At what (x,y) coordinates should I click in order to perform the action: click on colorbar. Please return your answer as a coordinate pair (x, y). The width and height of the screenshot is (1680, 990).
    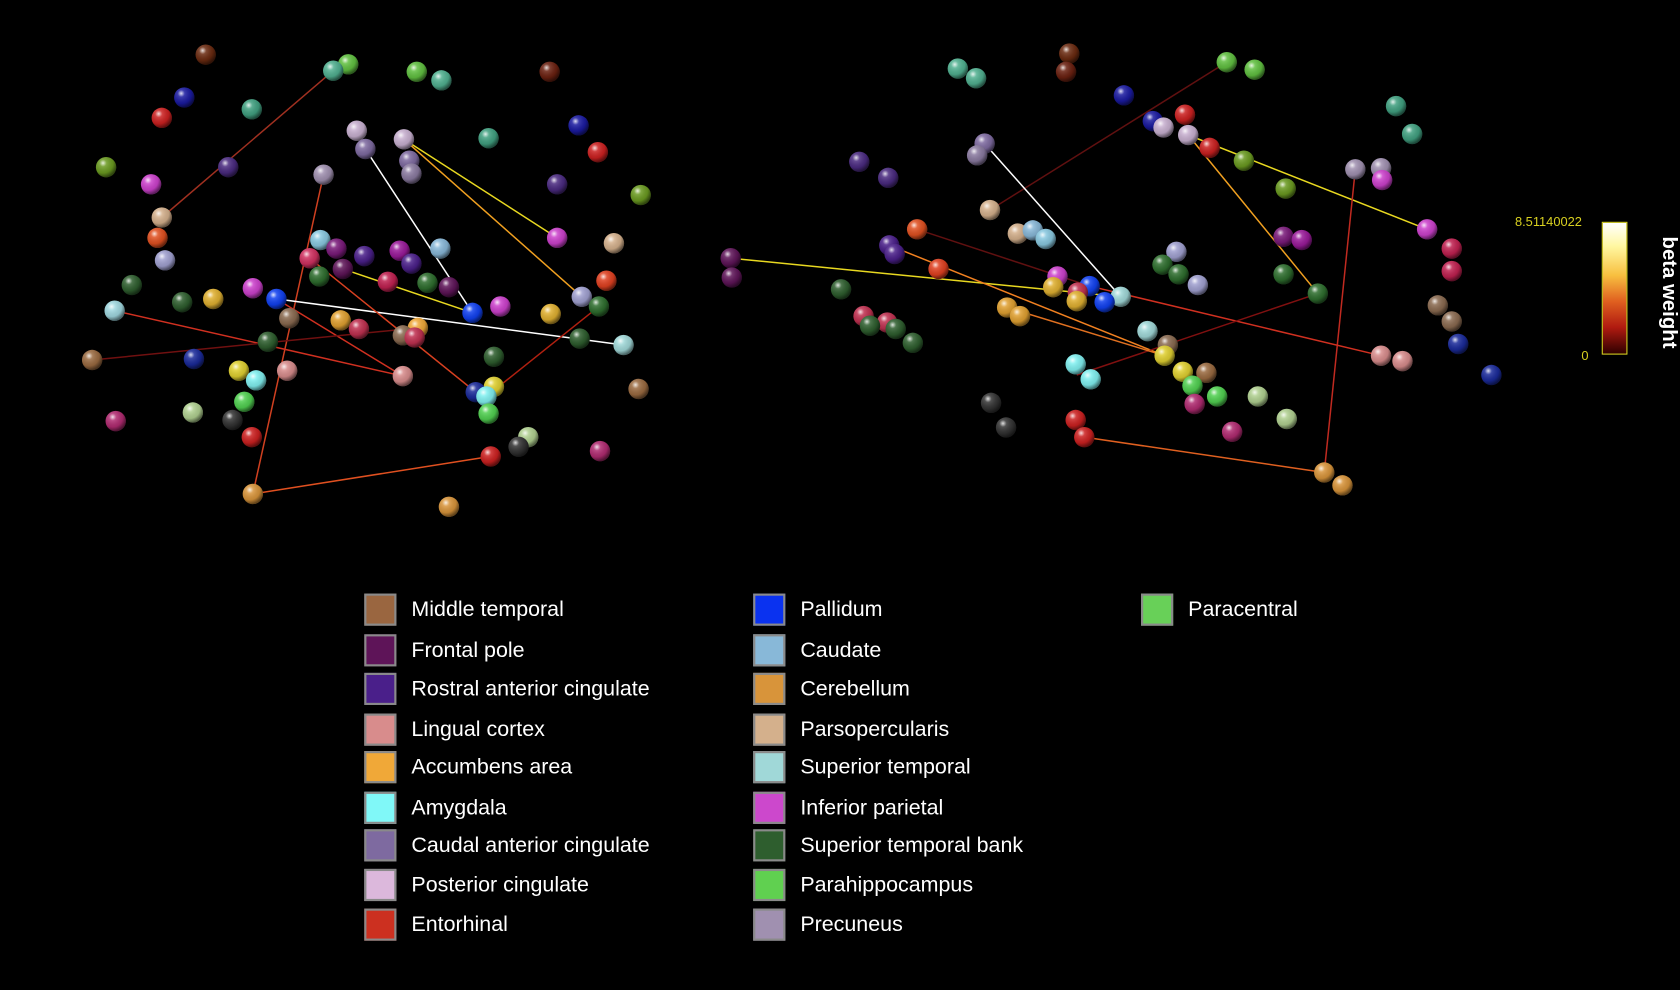
    Looking at the image, I should click on (1614, 288).